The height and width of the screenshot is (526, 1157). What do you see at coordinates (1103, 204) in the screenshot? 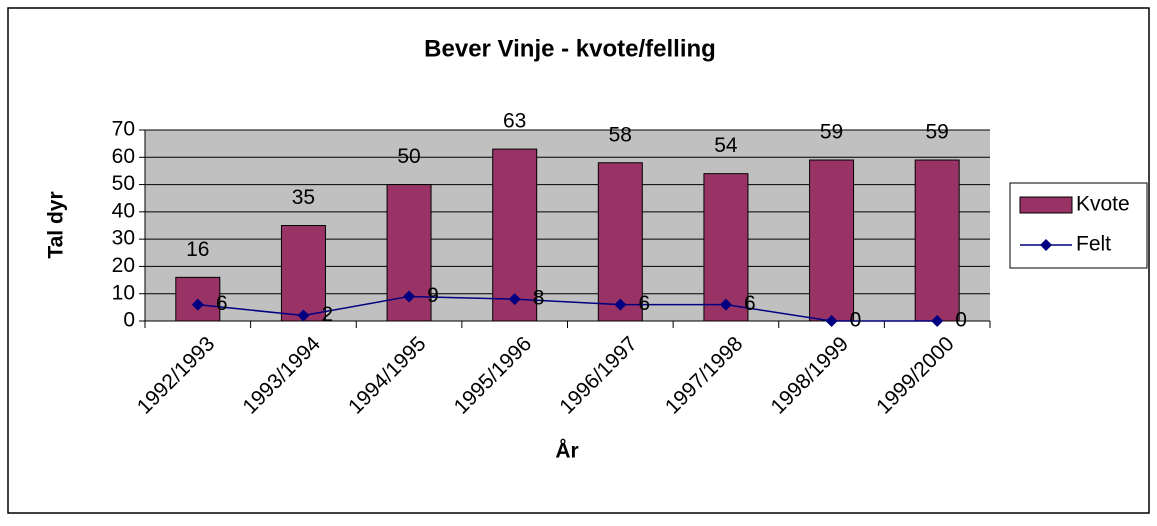
I see `legend-label: Kvote` at bounding box center [1103, 204].